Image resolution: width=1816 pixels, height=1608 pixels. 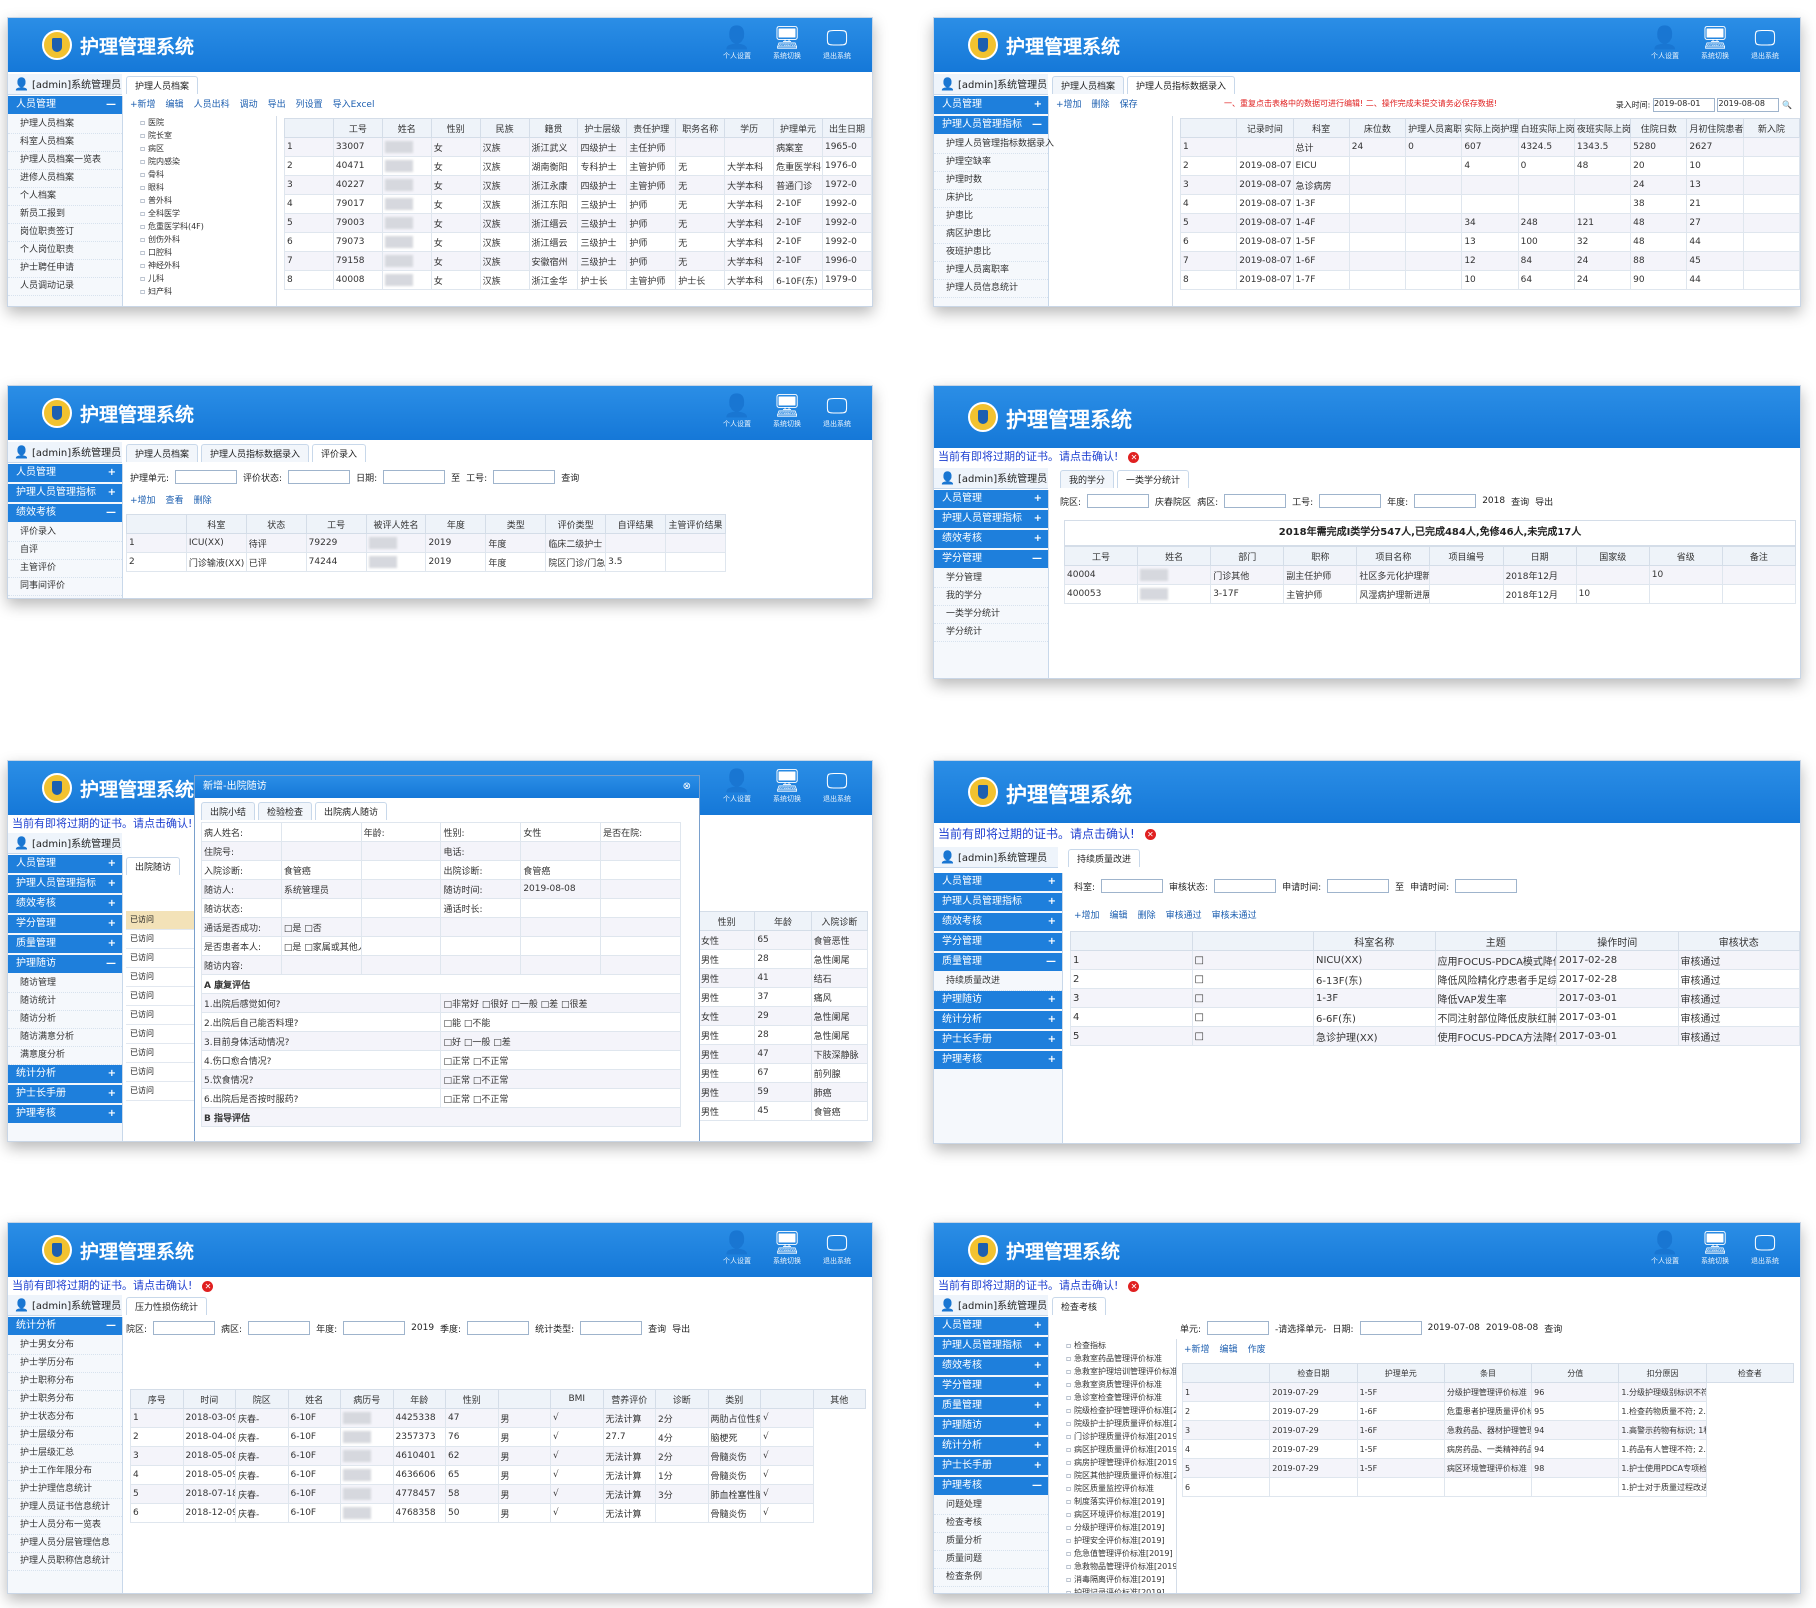 What do you see at coordinates (1487, 1487) in the screenshot?
I see `table-row: 6 1.护士对于质量过程改进PDCA模式不熟悉` at bounding box center [1487, 1487].